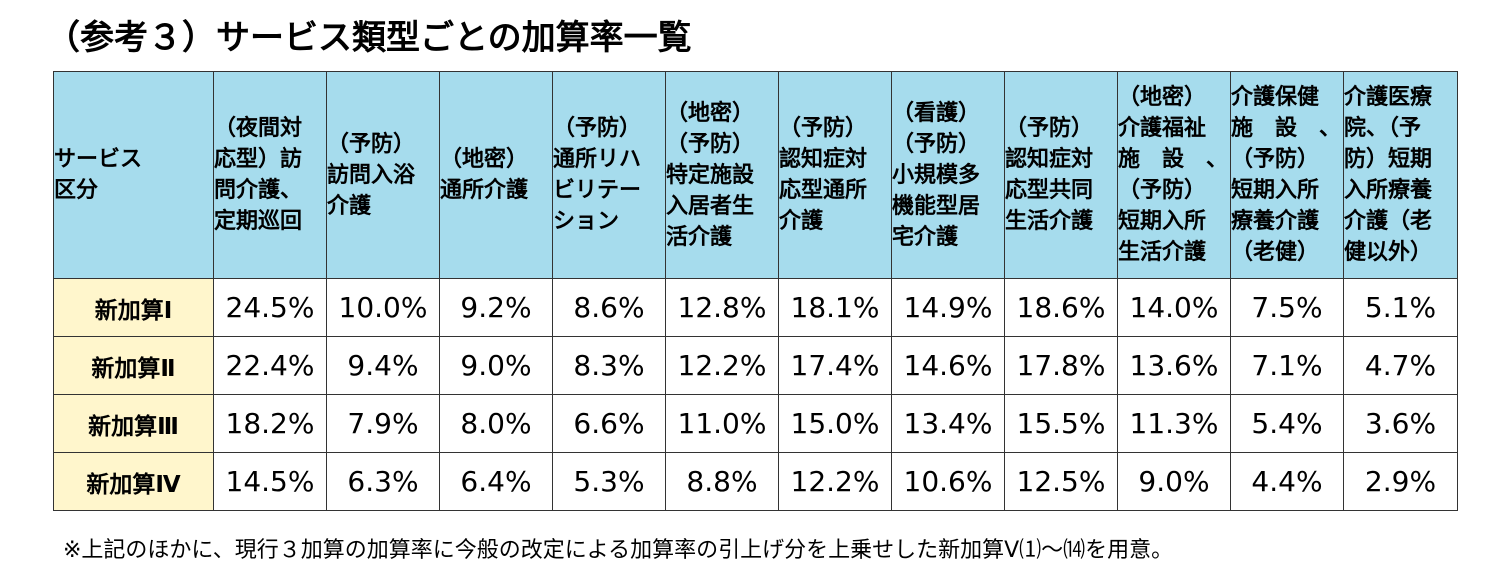 This screenshot has height=570, width=1494. What do you see at coordinates (835, 365) in the screenshot?
I see `table-cell: 17.4%` at bounding box center [835, 365].